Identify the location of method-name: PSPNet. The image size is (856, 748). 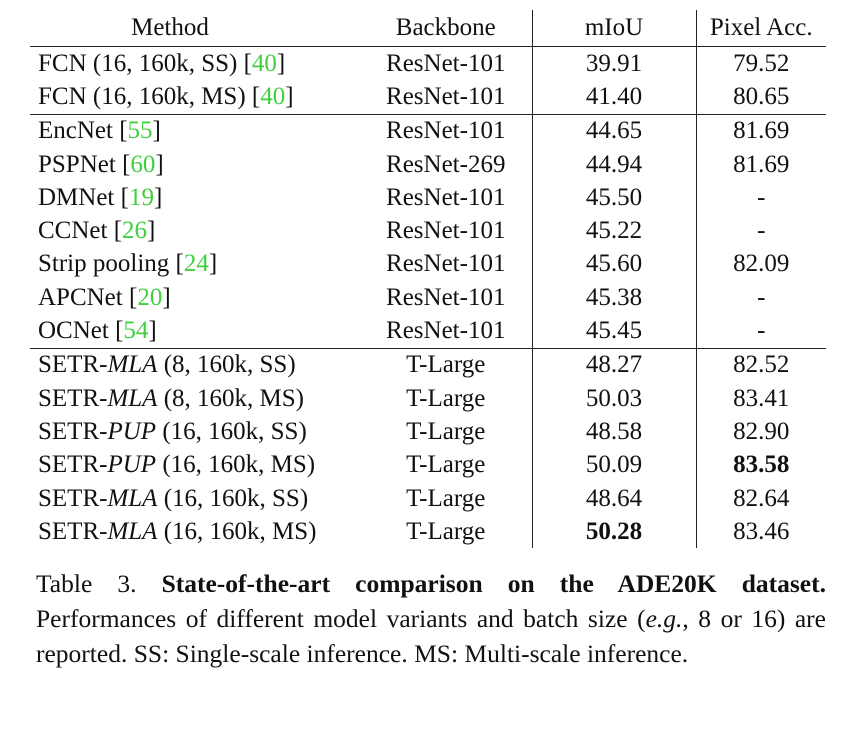
(77, 164).